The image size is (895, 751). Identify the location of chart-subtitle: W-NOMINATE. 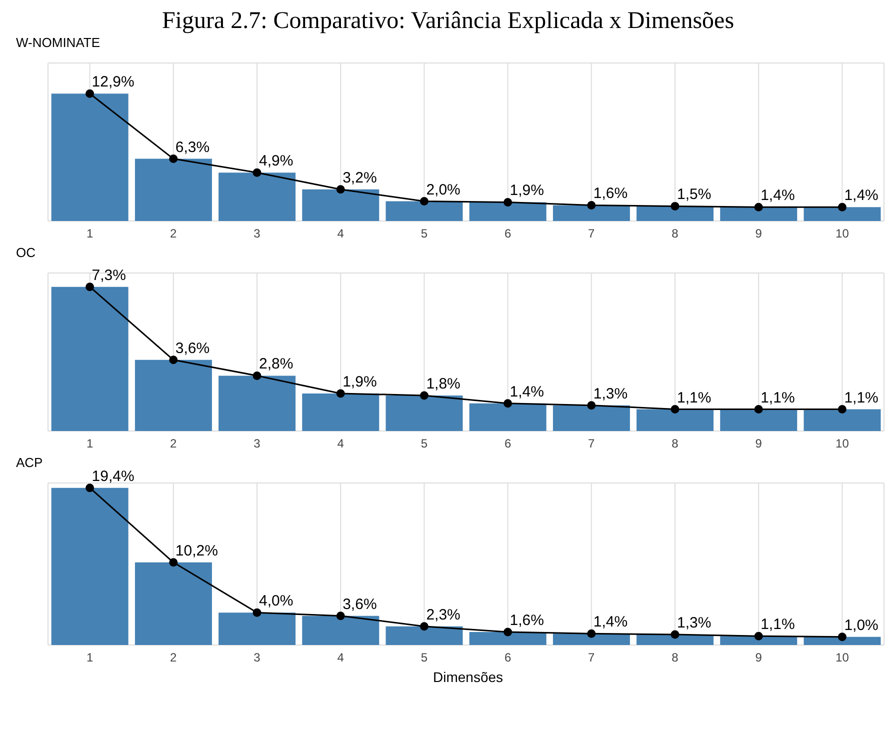
(59, 42).